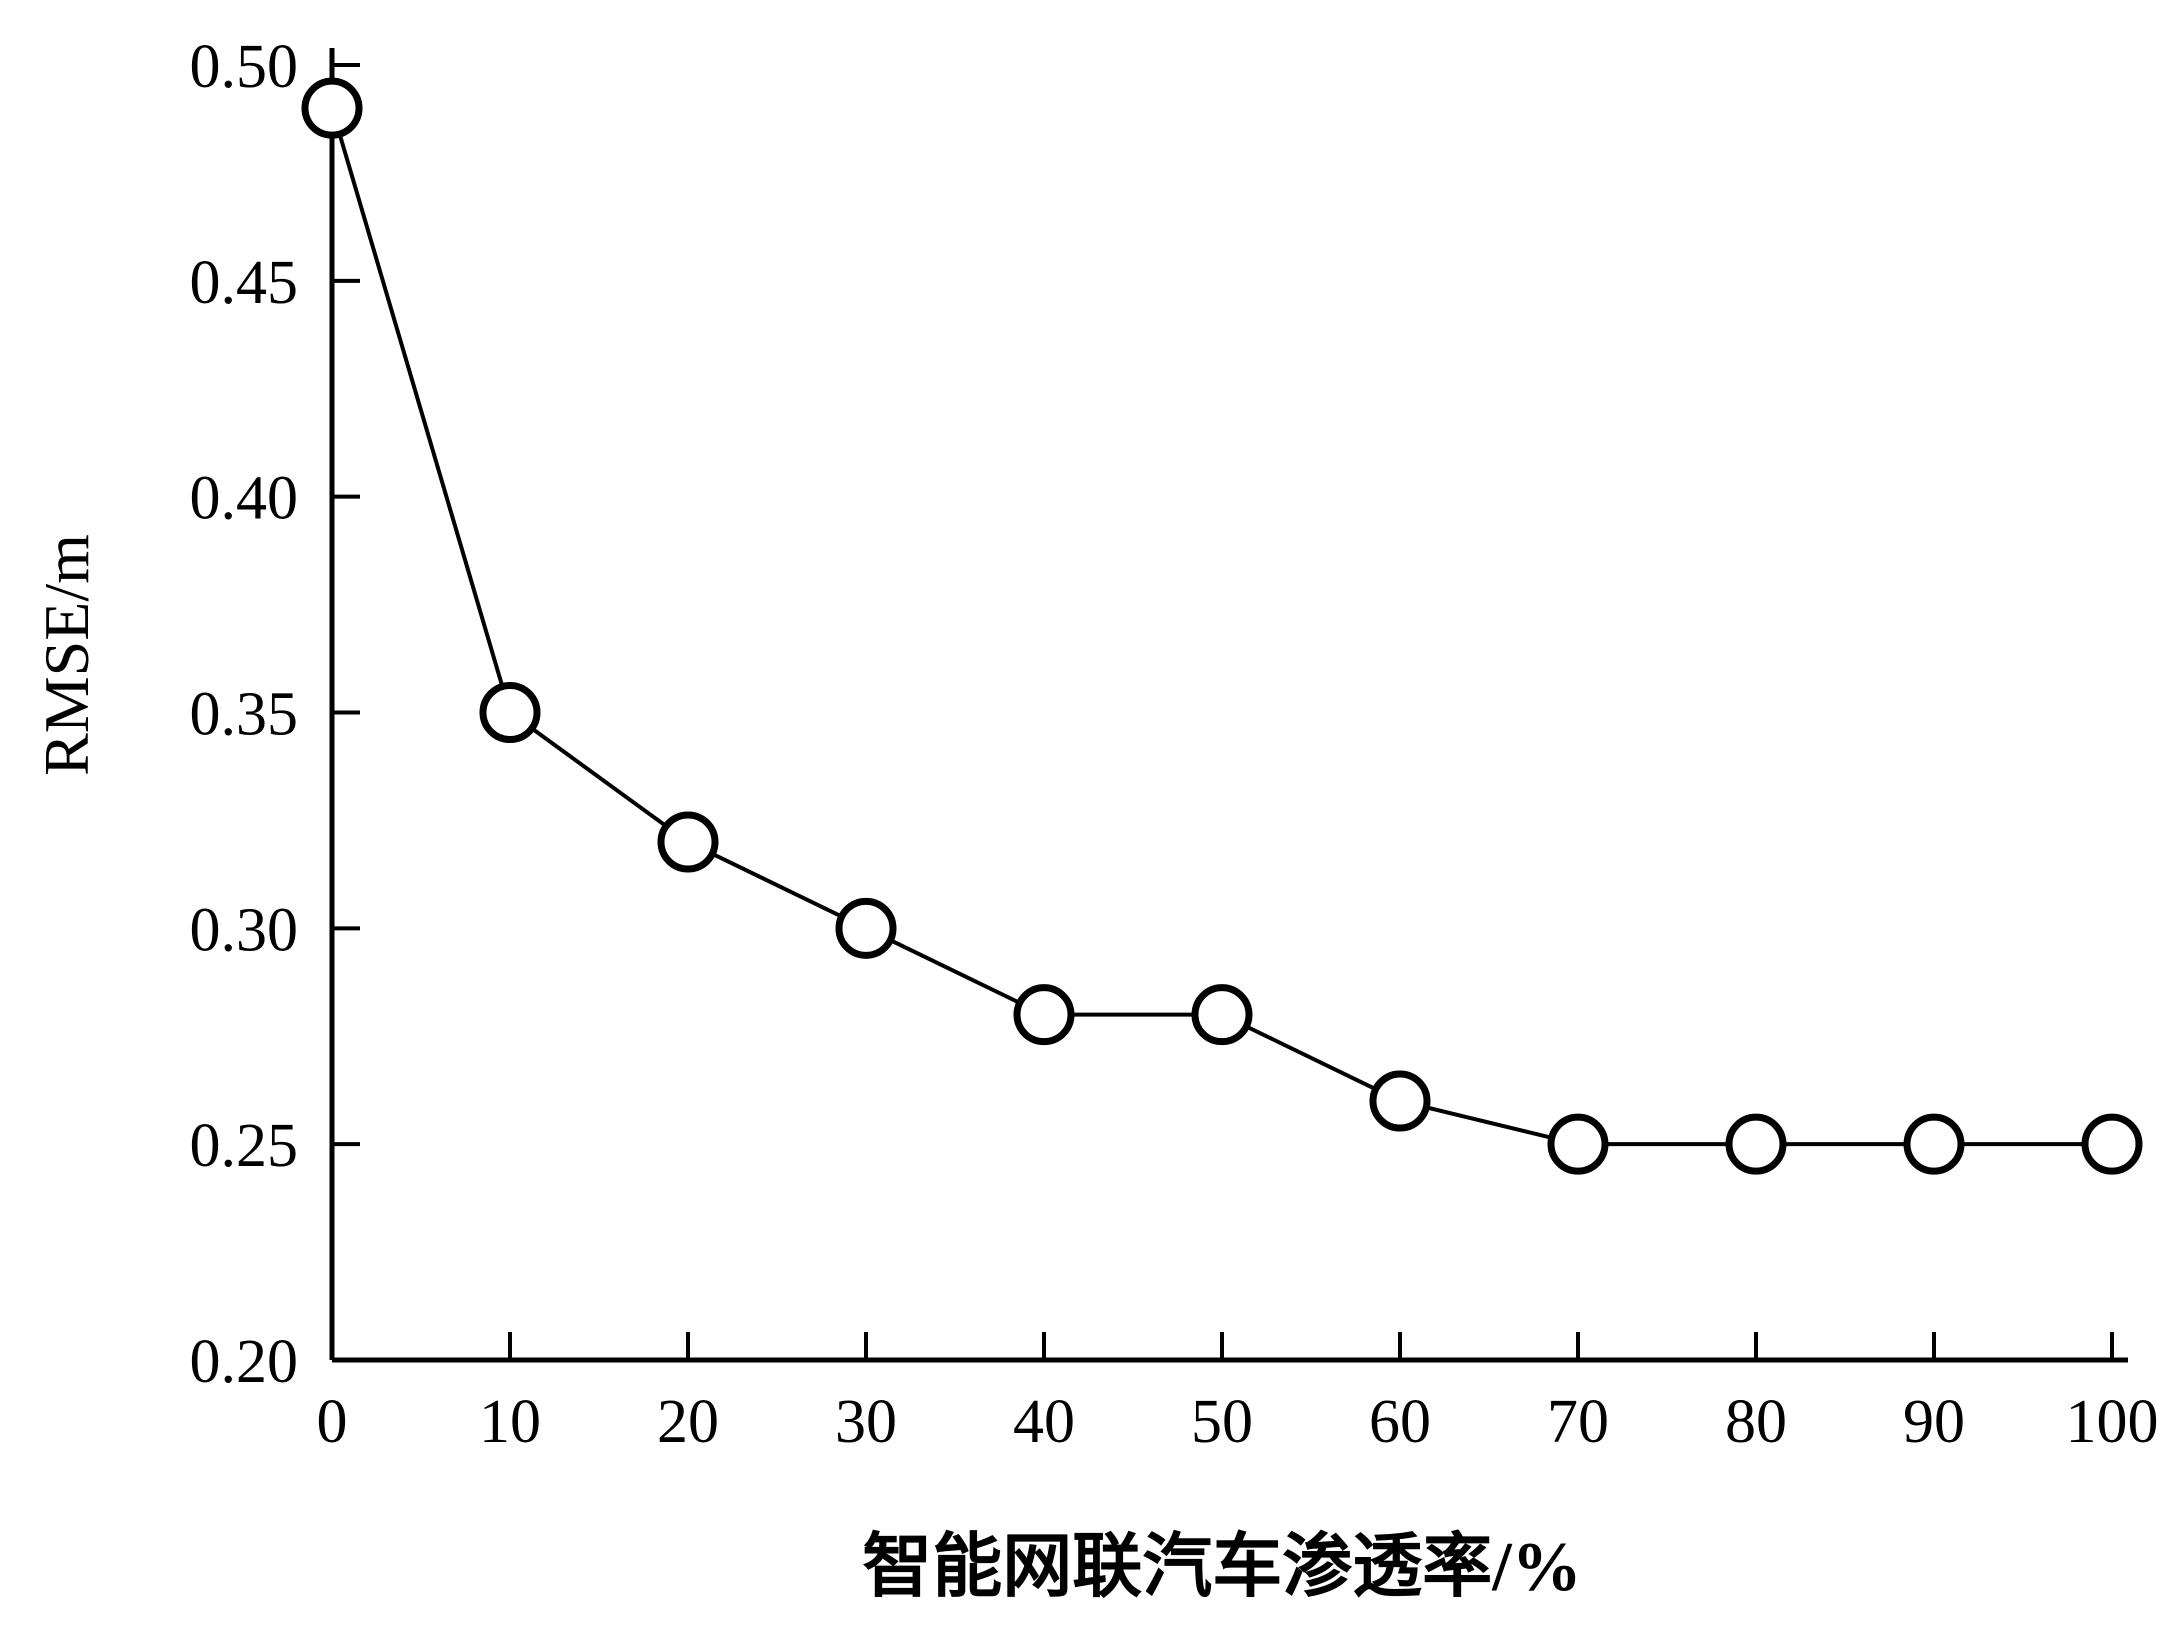 The width and height of the screenshot is (2180, 1639). Describe the element at coordinates (66, 655) in the screenshot. I see `y-axis-title: RMSE/m` at that location.